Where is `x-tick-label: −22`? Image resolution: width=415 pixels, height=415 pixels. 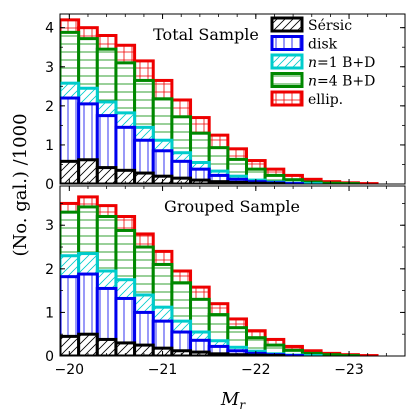 x-tick-label: −22 is located at coordinates (256, 370).